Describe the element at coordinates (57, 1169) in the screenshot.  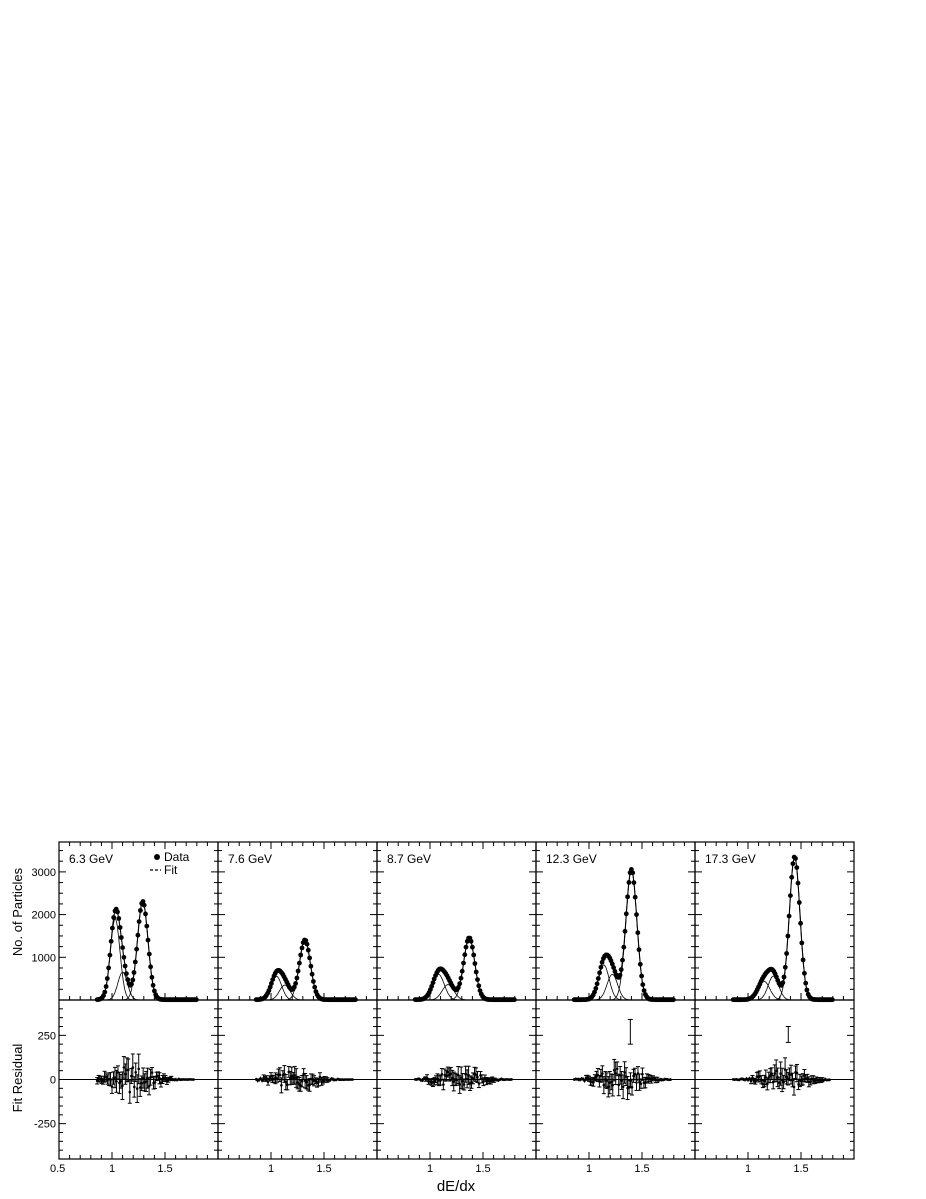
I see `x-tick-label: 0.5` at that location.